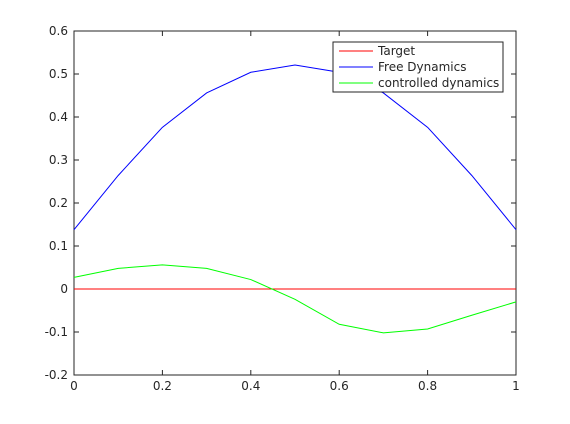 This screenshot has width=570, height=424. Describe the element at coordinates (58, 74) in the screenshot. I see `y-tick-label: 0.5` at that location.